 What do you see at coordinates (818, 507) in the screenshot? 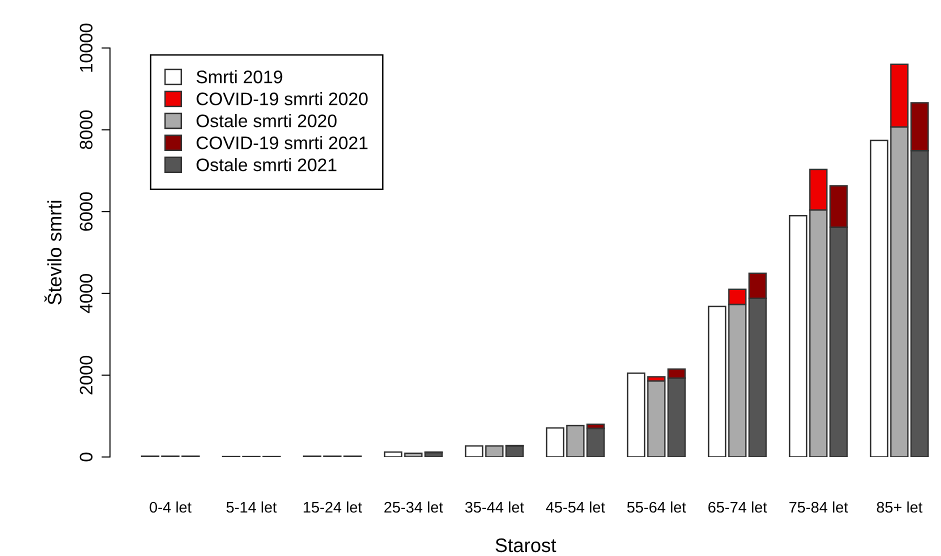
I see `x-tick-label: 75-84 let` at bounding box center [818, 507].